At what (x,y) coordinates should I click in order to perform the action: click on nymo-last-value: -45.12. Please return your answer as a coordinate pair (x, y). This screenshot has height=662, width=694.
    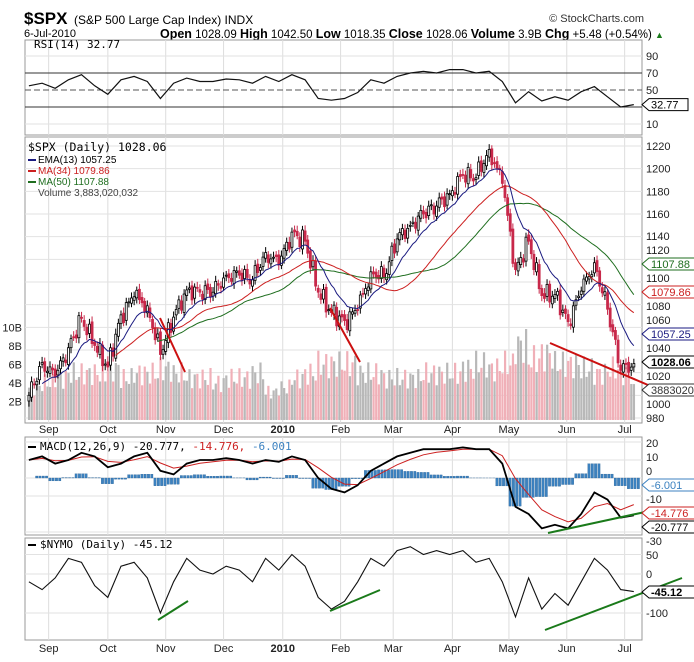
    Looking at the image, I should click on (666, 593).